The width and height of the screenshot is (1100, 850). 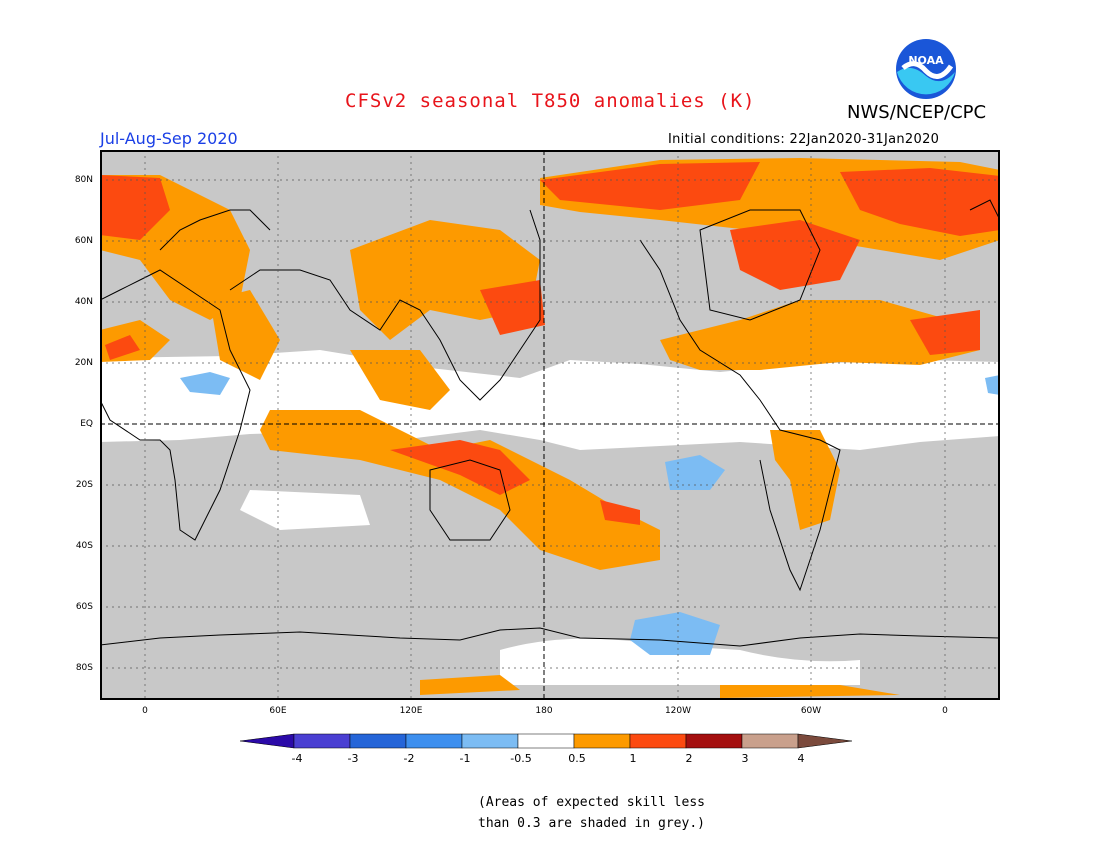 I want to click on color-bar, so click(x=546, y=741).